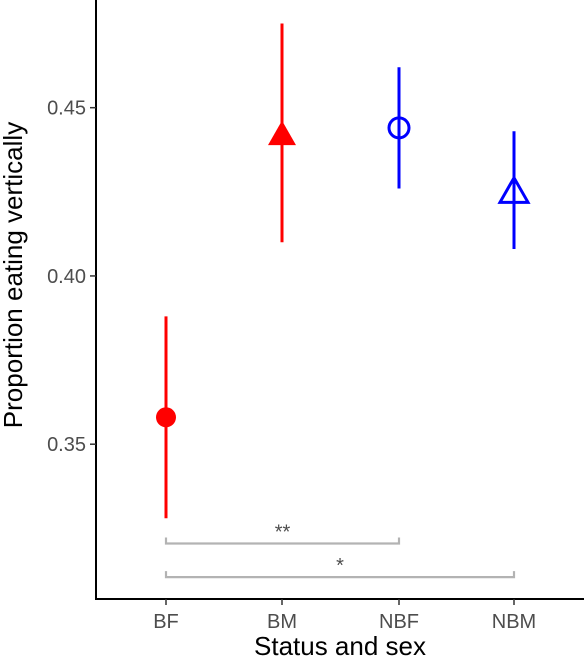 The image size is (584, 663). What do you see at coordinates (66, 445) in the screenshot?
I see `y-tick-label: 0.35` at bounding box center [66, 445].